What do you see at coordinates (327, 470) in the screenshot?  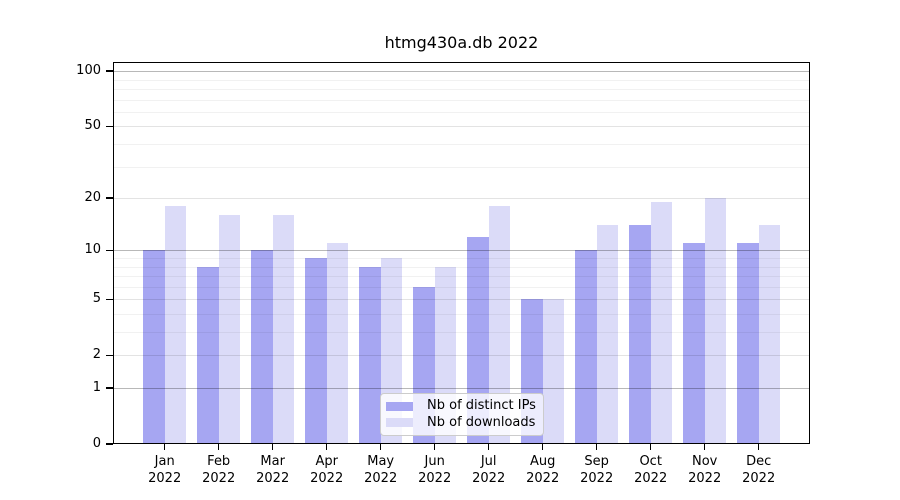 I see `x-tick-label-apr: Apr 2022` at bounding box center [327, 470].